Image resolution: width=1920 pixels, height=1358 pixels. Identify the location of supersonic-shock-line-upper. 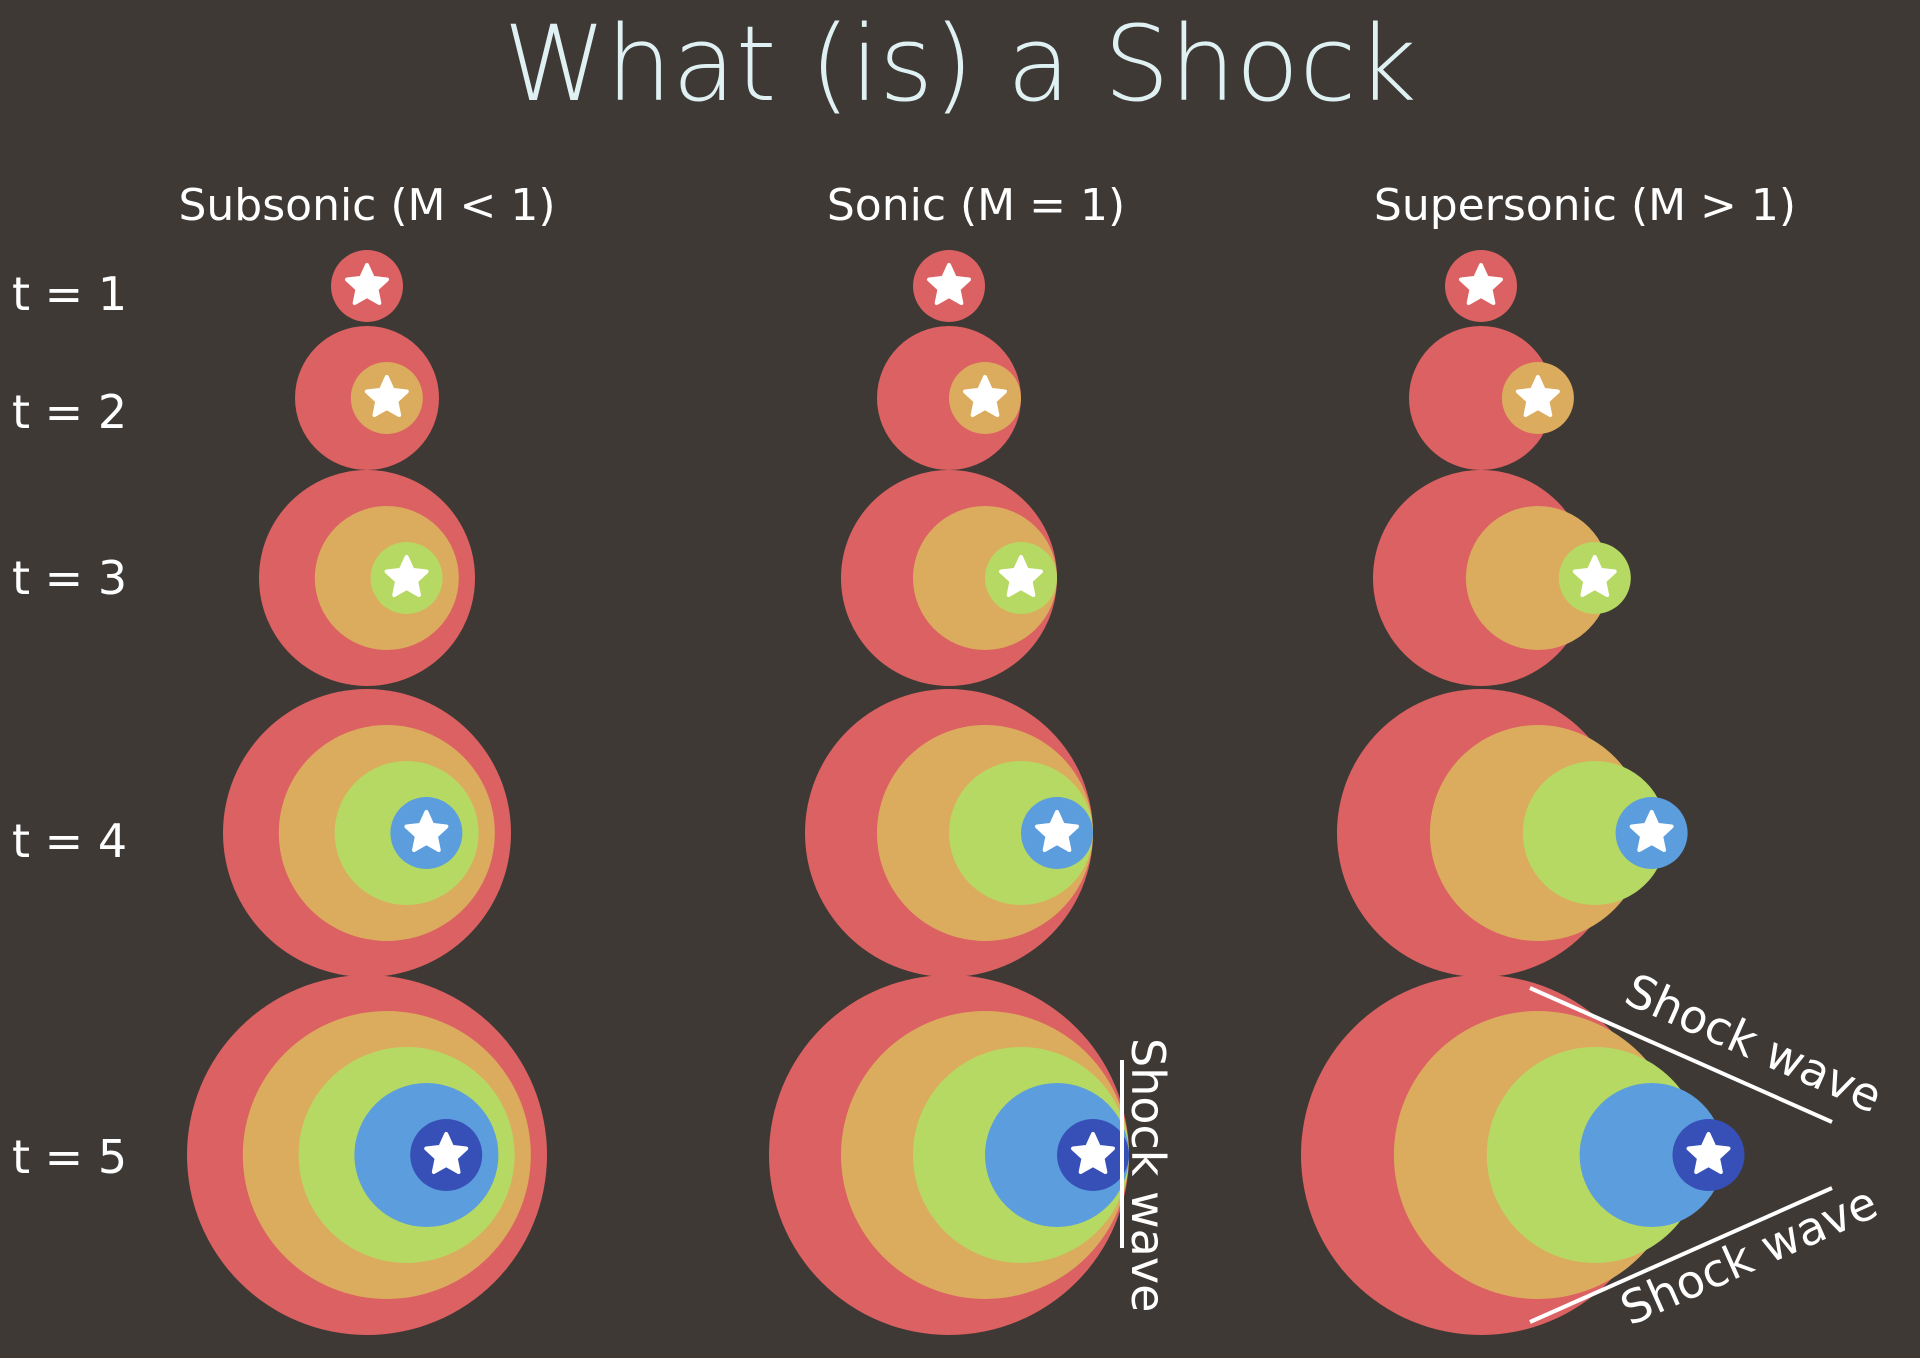
(1681, 1055).